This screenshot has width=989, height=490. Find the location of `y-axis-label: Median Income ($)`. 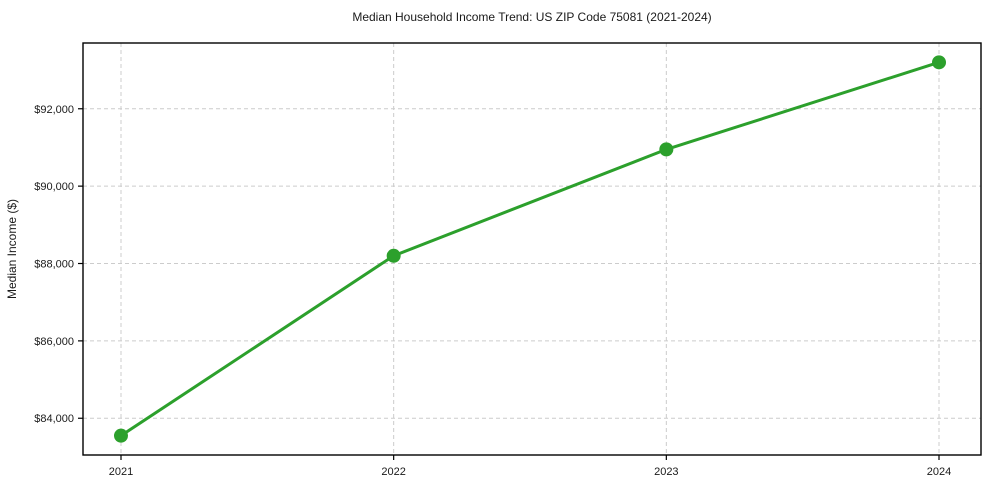

y-axis-label: Median Income ($) is located at coordinates (12, 249).